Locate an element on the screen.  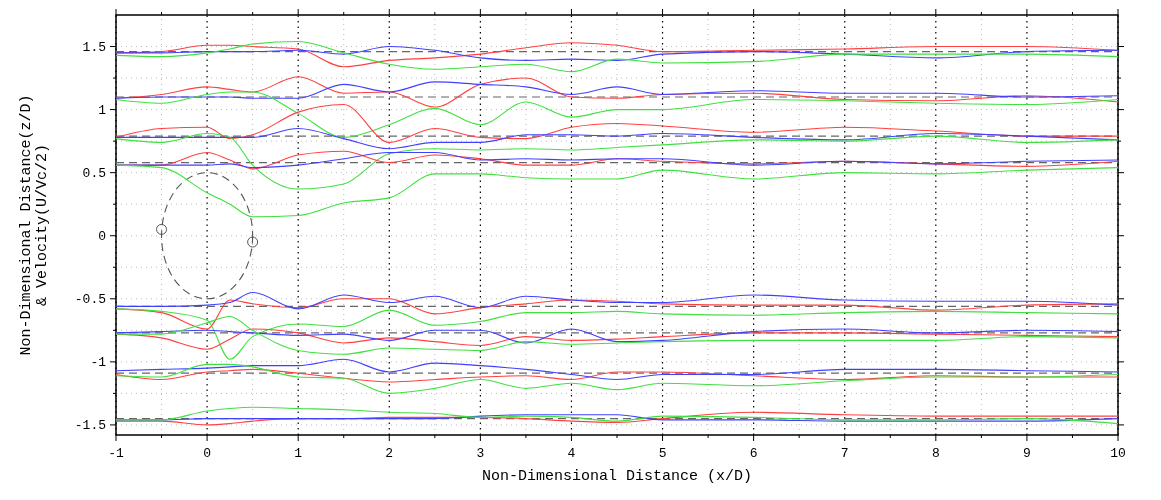
x-tick-label: 2 is located at coordinates (389, 453).